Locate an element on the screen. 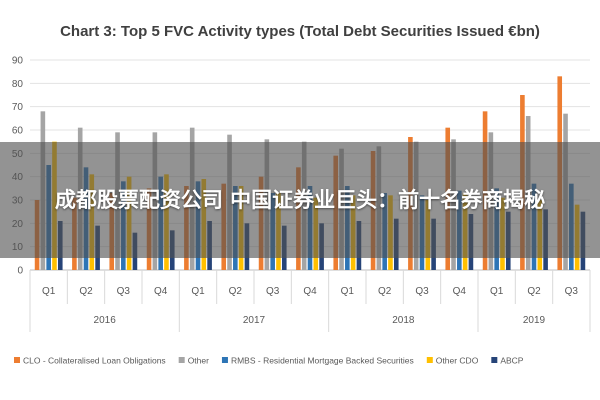 The height and width of the screenshot is (400, 600). year-group-label: 2016 is located at coordinates (105, 320).